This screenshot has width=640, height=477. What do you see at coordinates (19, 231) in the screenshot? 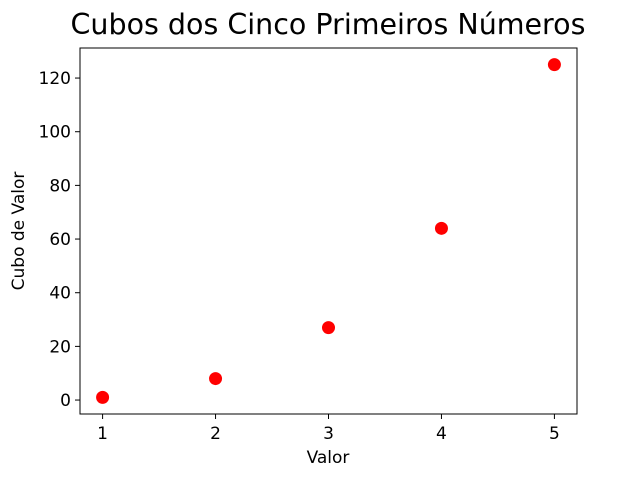
I see `y-axis-label: Cubo de Valor` at bounding box center [19, 231].